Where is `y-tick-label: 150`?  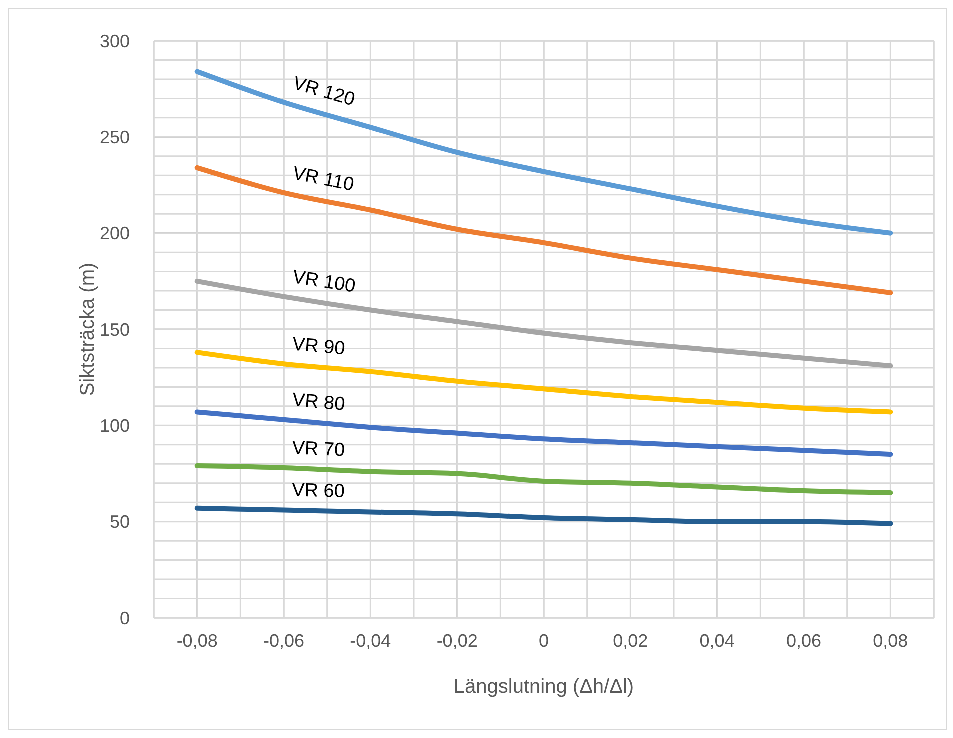 y-tick-label: 150 is located at coordinates (115, 330).